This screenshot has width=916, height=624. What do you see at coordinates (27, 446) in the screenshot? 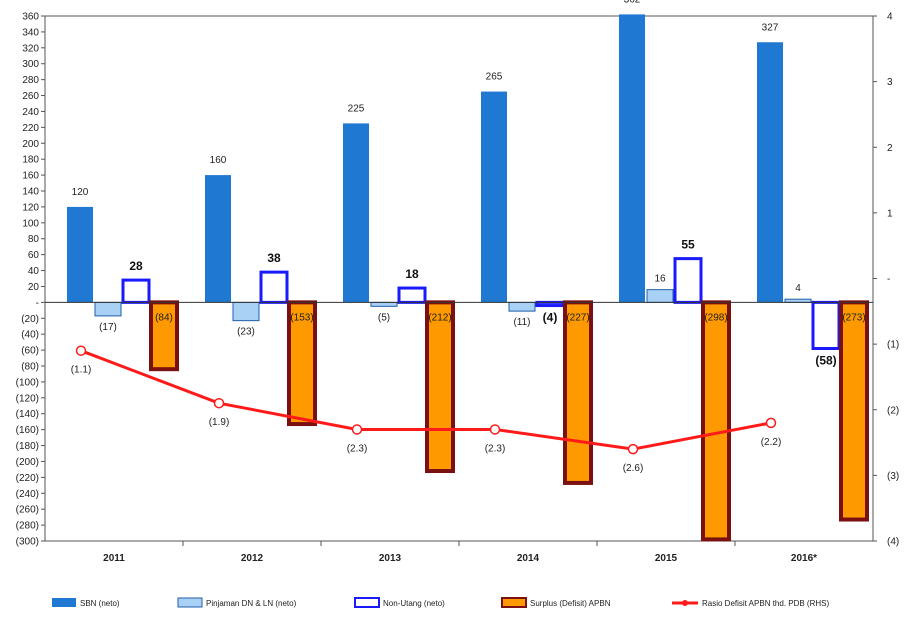
I see `left-tick-label: (180)` at bounding box center [27, 446].